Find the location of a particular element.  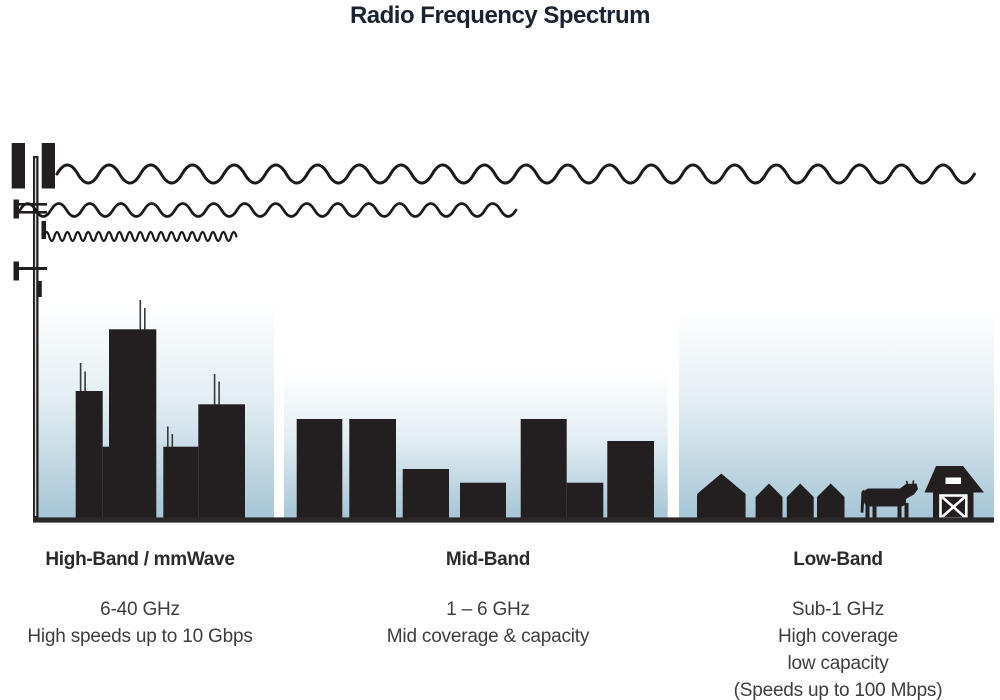

ground-line is located at coordinates (513, 520).